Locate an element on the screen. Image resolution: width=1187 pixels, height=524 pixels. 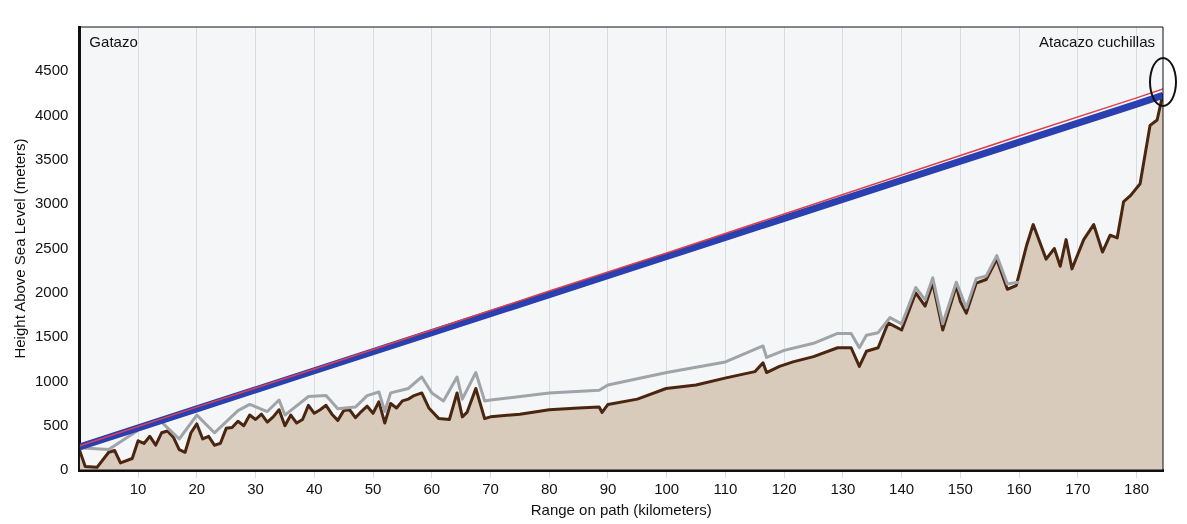
x-tick-label: 90 is located at coordinates (608, 489).